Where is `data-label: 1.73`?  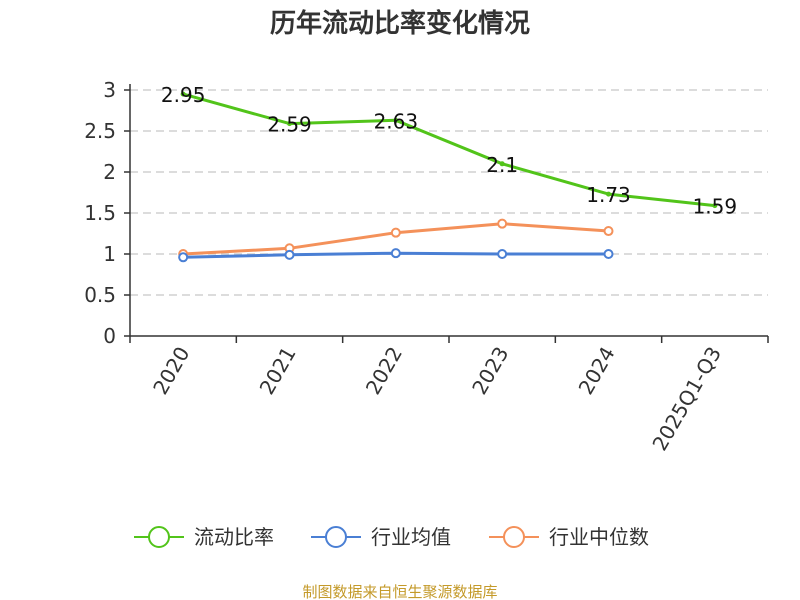
data-label: 1.73 is located at coordinates (608, 195).